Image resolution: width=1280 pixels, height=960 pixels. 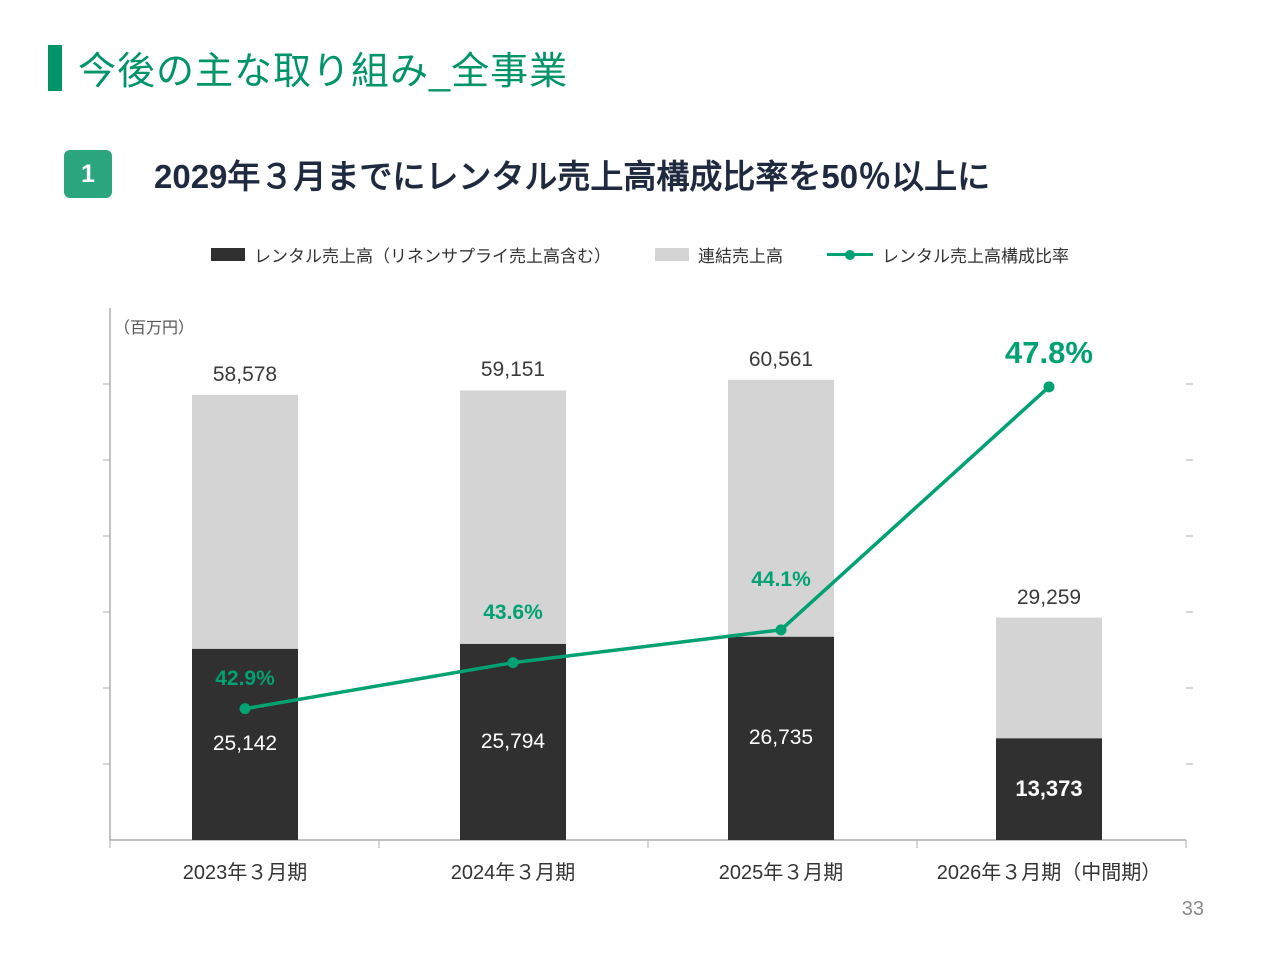 I want to click on x-axis-label: 2023年３月期, so click(x=245, y=873).